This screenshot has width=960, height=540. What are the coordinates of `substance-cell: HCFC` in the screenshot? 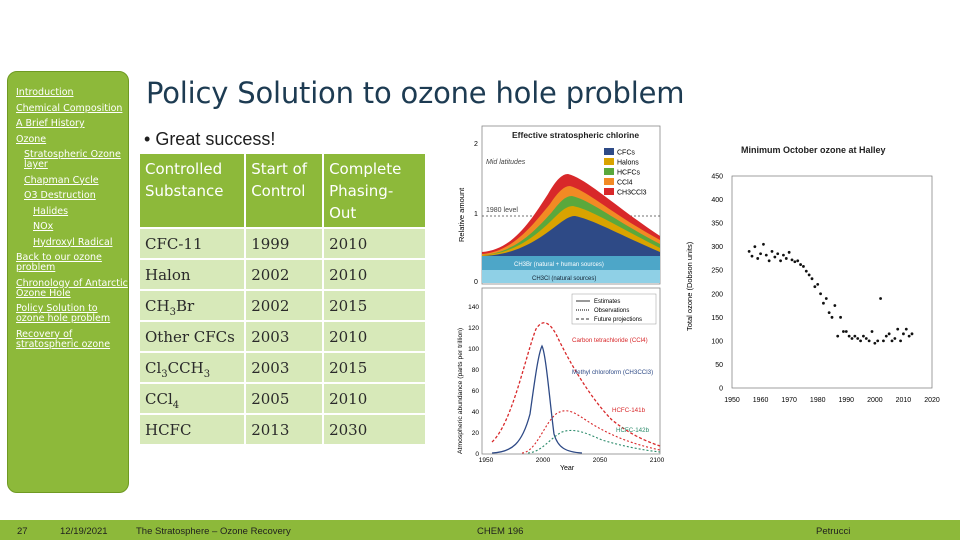 It's located at (192, 429).